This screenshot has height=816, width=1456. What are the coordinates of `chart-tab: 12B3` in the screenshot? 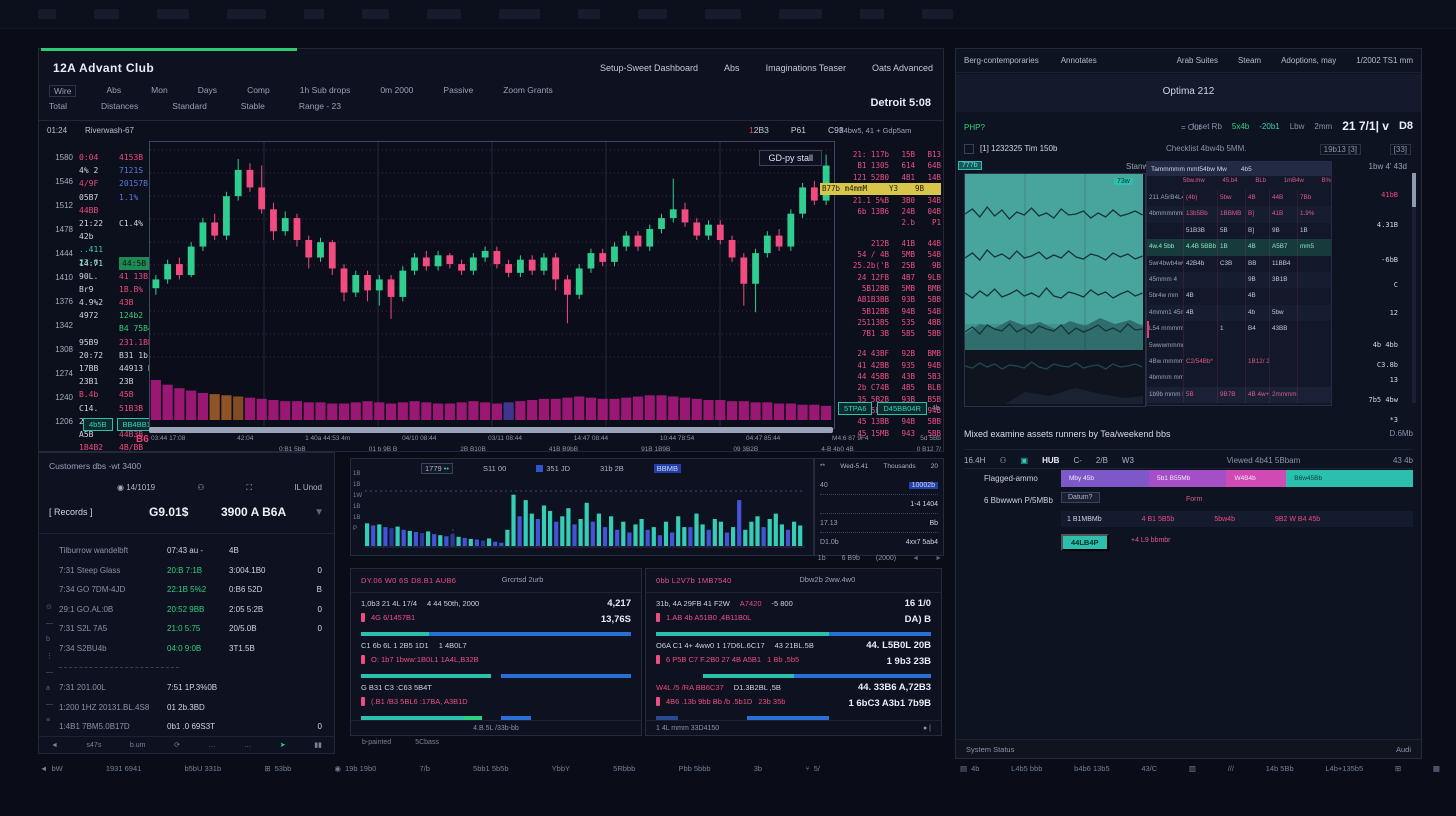 It's located at (759, 130).